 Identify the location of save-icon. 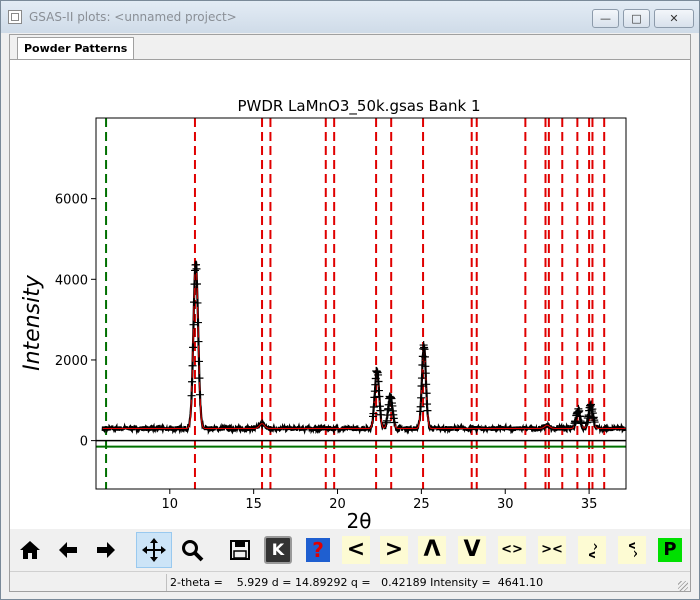
(240, 550).